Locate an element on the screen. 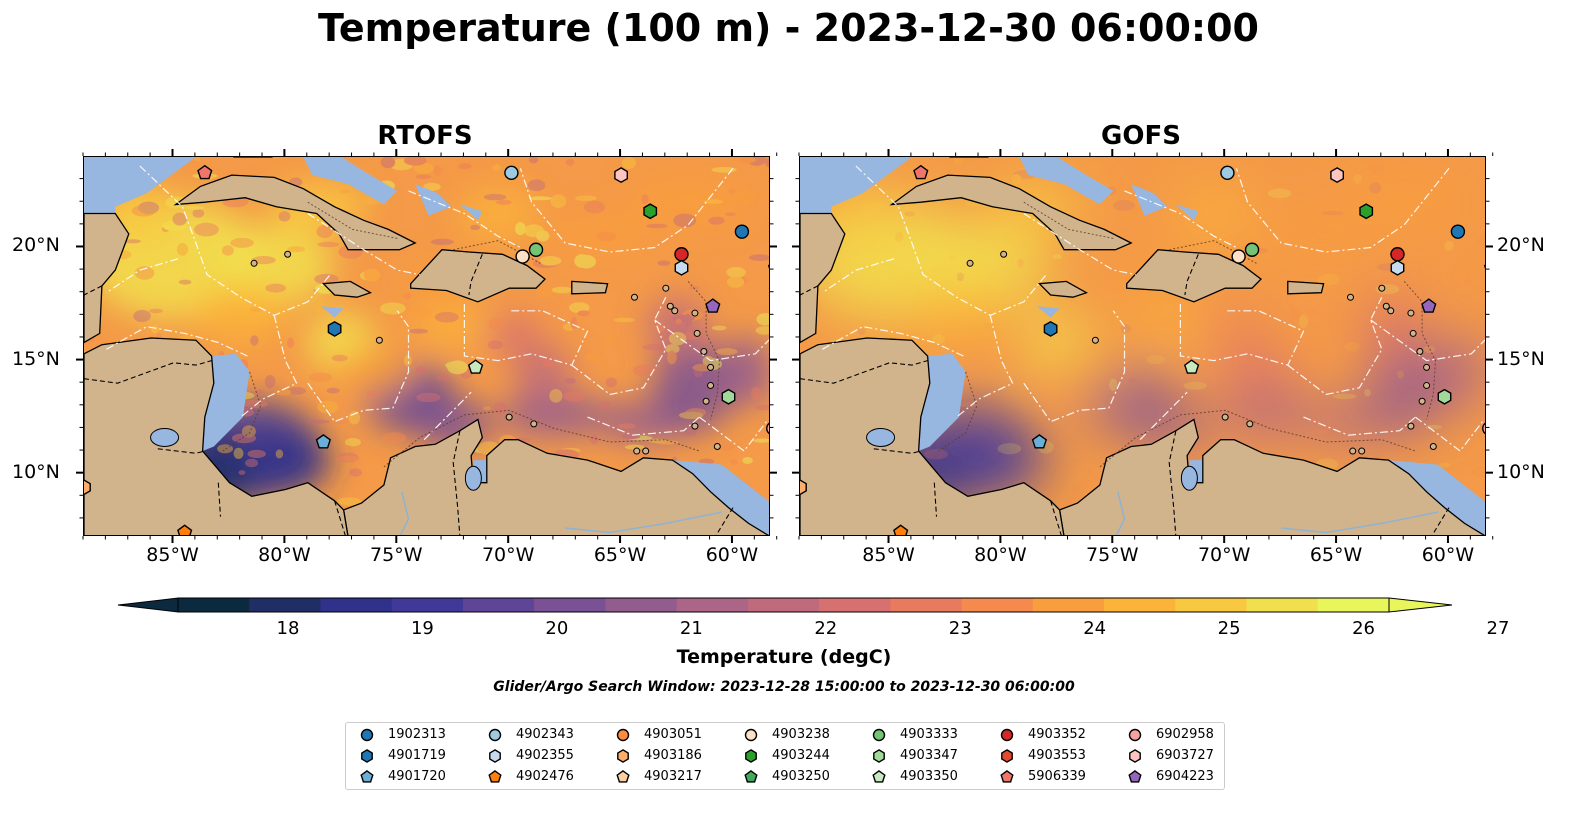  colorbar-tick-label: 24 is located at coordinates (1095, 628).